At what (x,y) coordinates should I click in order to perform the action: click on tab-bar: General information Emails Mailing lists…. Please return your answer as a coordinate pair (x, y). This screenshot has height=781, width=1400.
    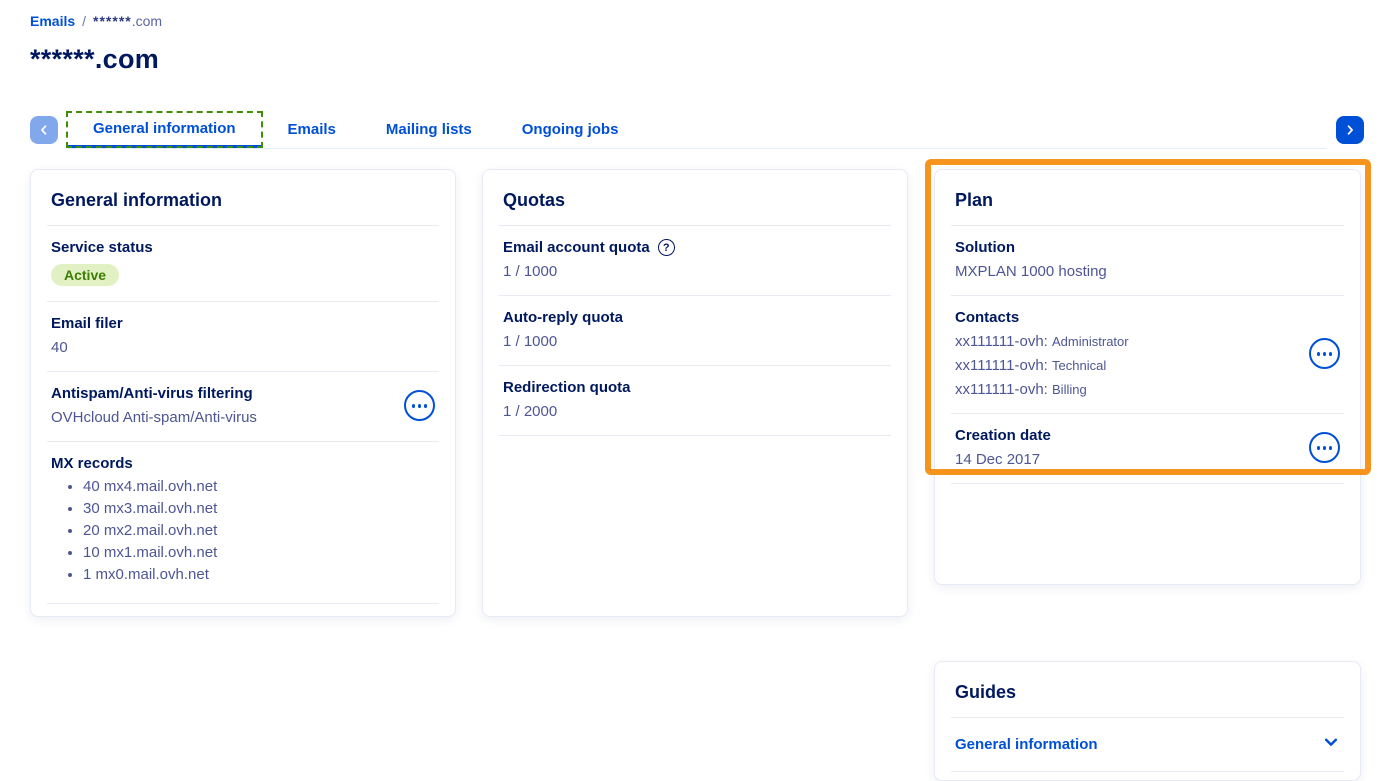
    Looking at the image, I should click on (697, 130).